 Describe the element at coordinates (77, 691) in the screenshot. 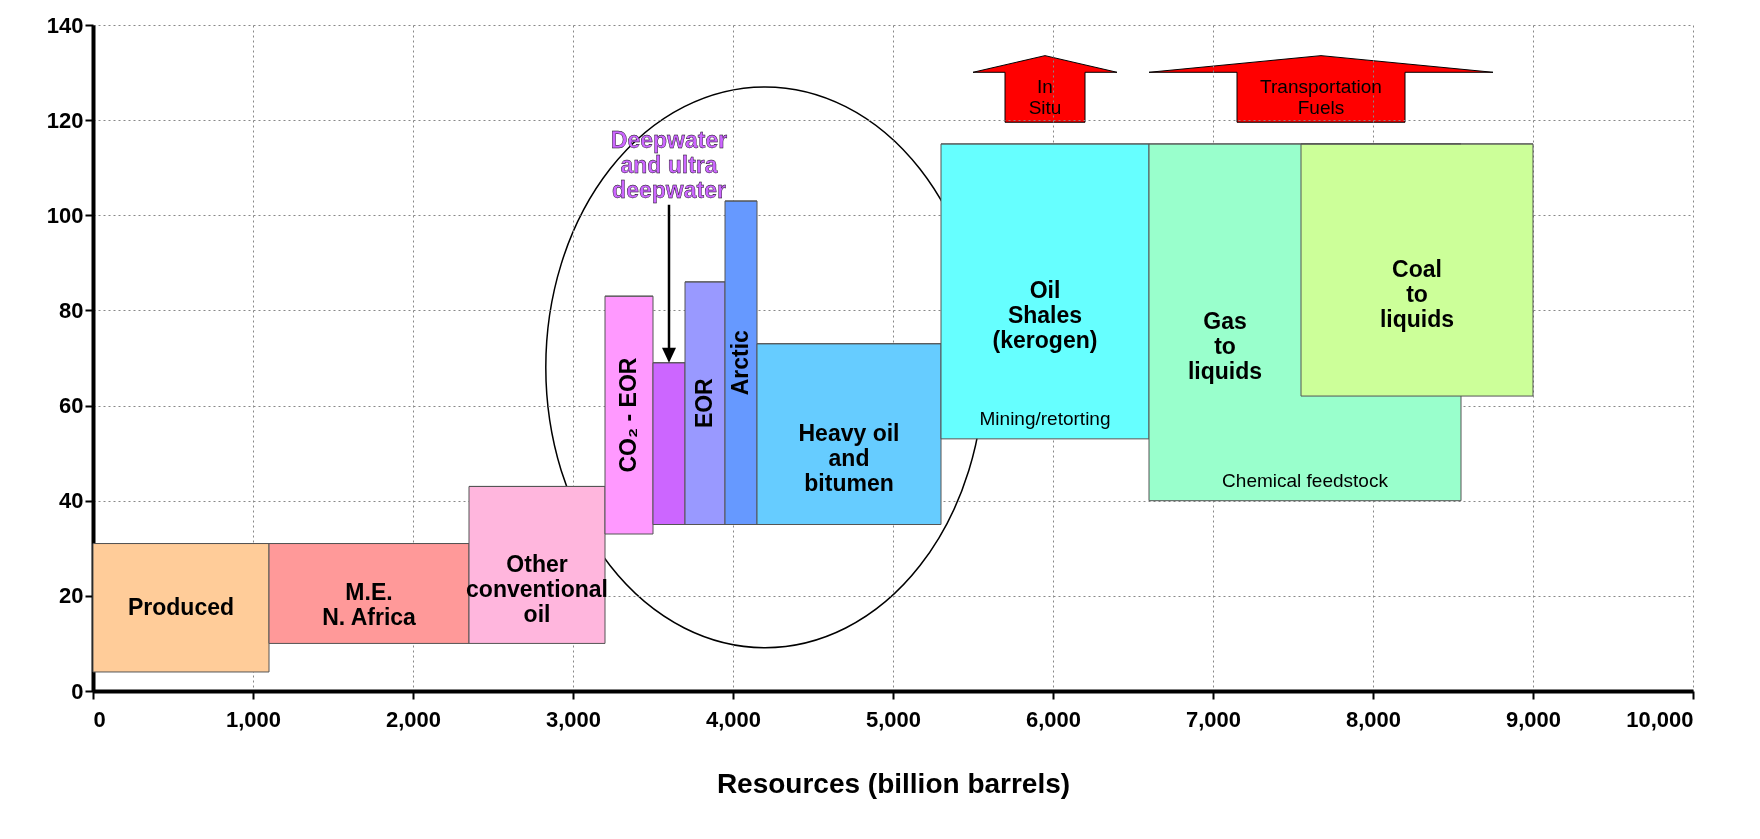

I see `y-tick-label: 0` at that location.